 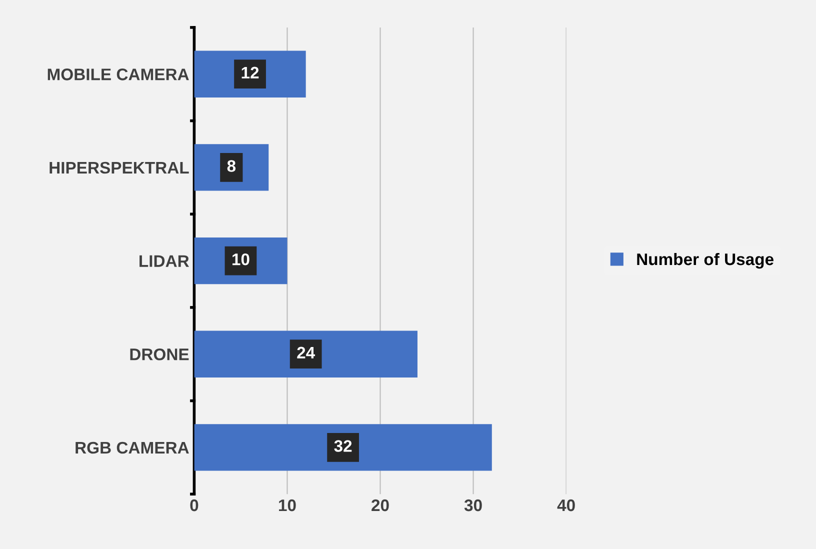 I want to click on x-tick-label: 30, so click(x=473, y=505).